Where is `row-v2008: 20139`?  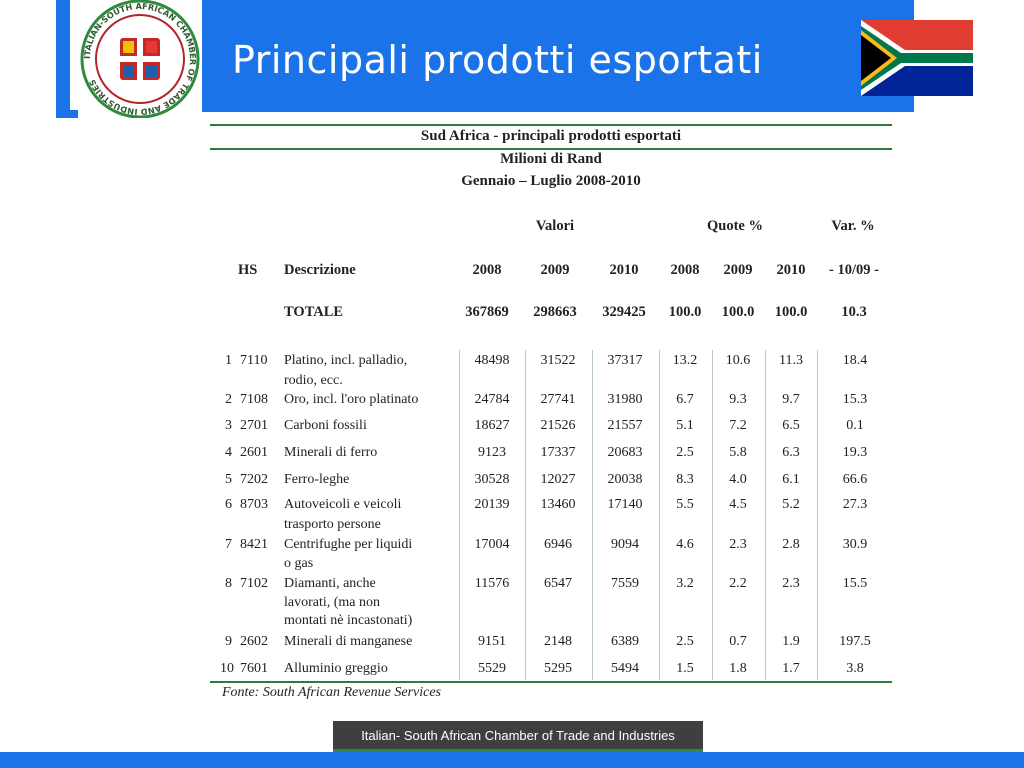 row-v2008: 20139 is located at coordinates (492, 504).